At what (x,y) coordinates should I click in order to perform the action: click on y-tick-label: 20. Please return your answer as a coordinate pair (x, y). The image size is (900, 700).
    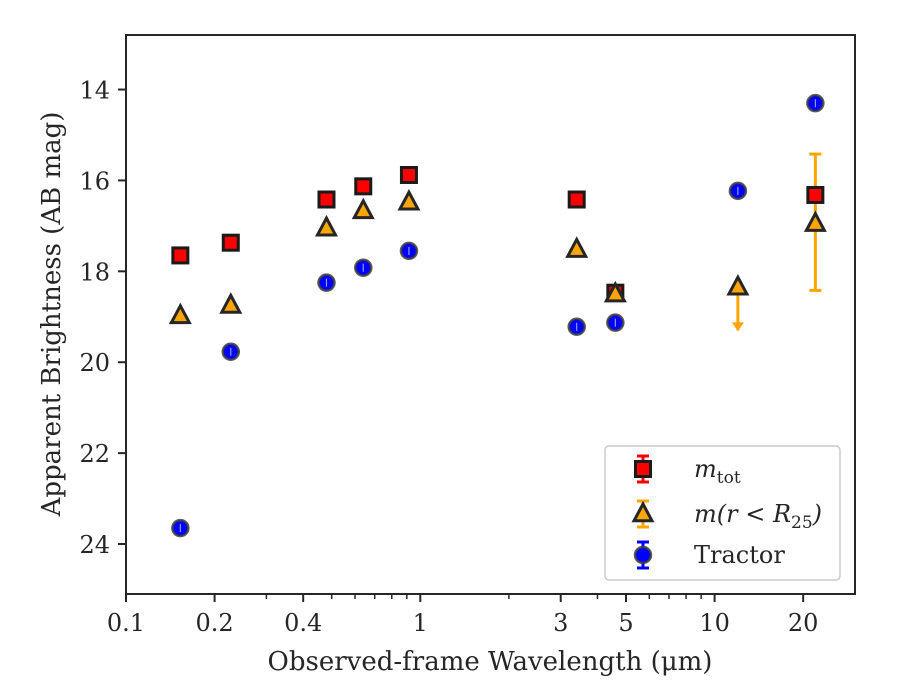
    Looking at the image, I should click on (94, 363).